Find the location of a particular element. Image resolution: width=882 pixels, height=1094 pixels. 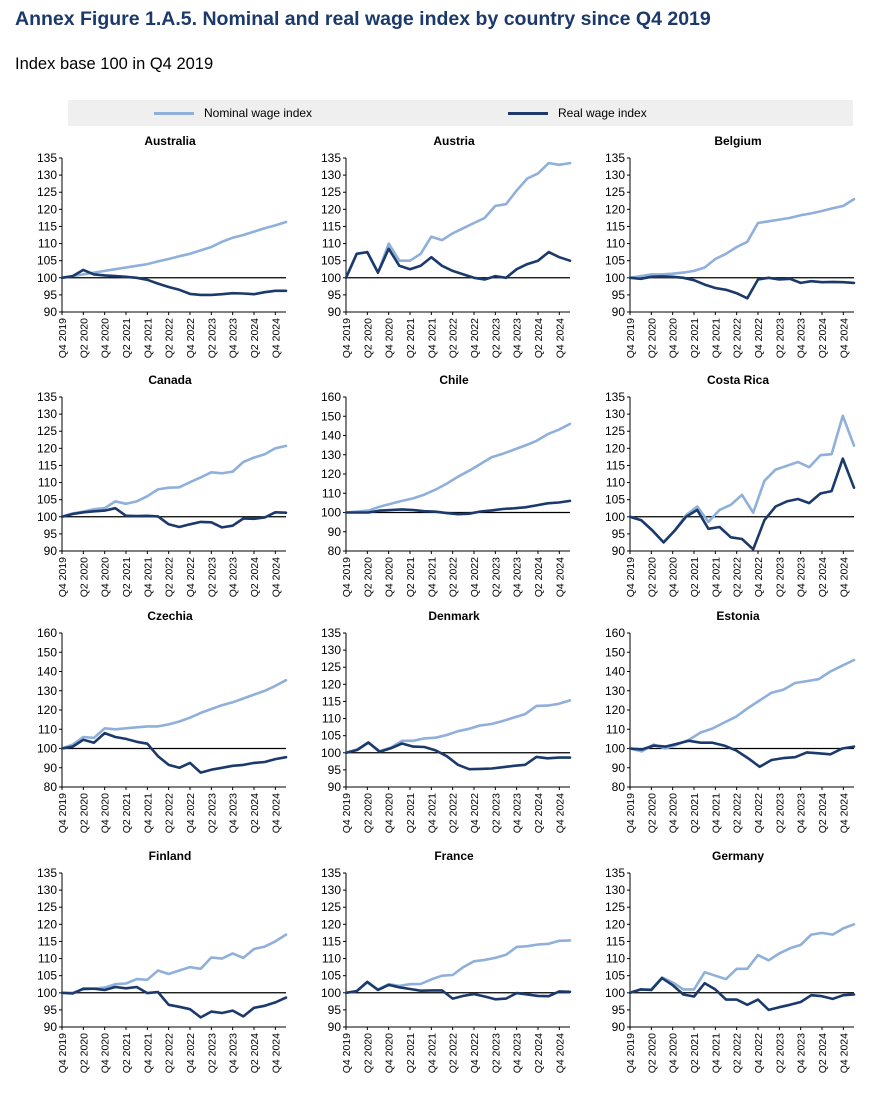

panel-title: Estonia is located at coordinates (738, 616).